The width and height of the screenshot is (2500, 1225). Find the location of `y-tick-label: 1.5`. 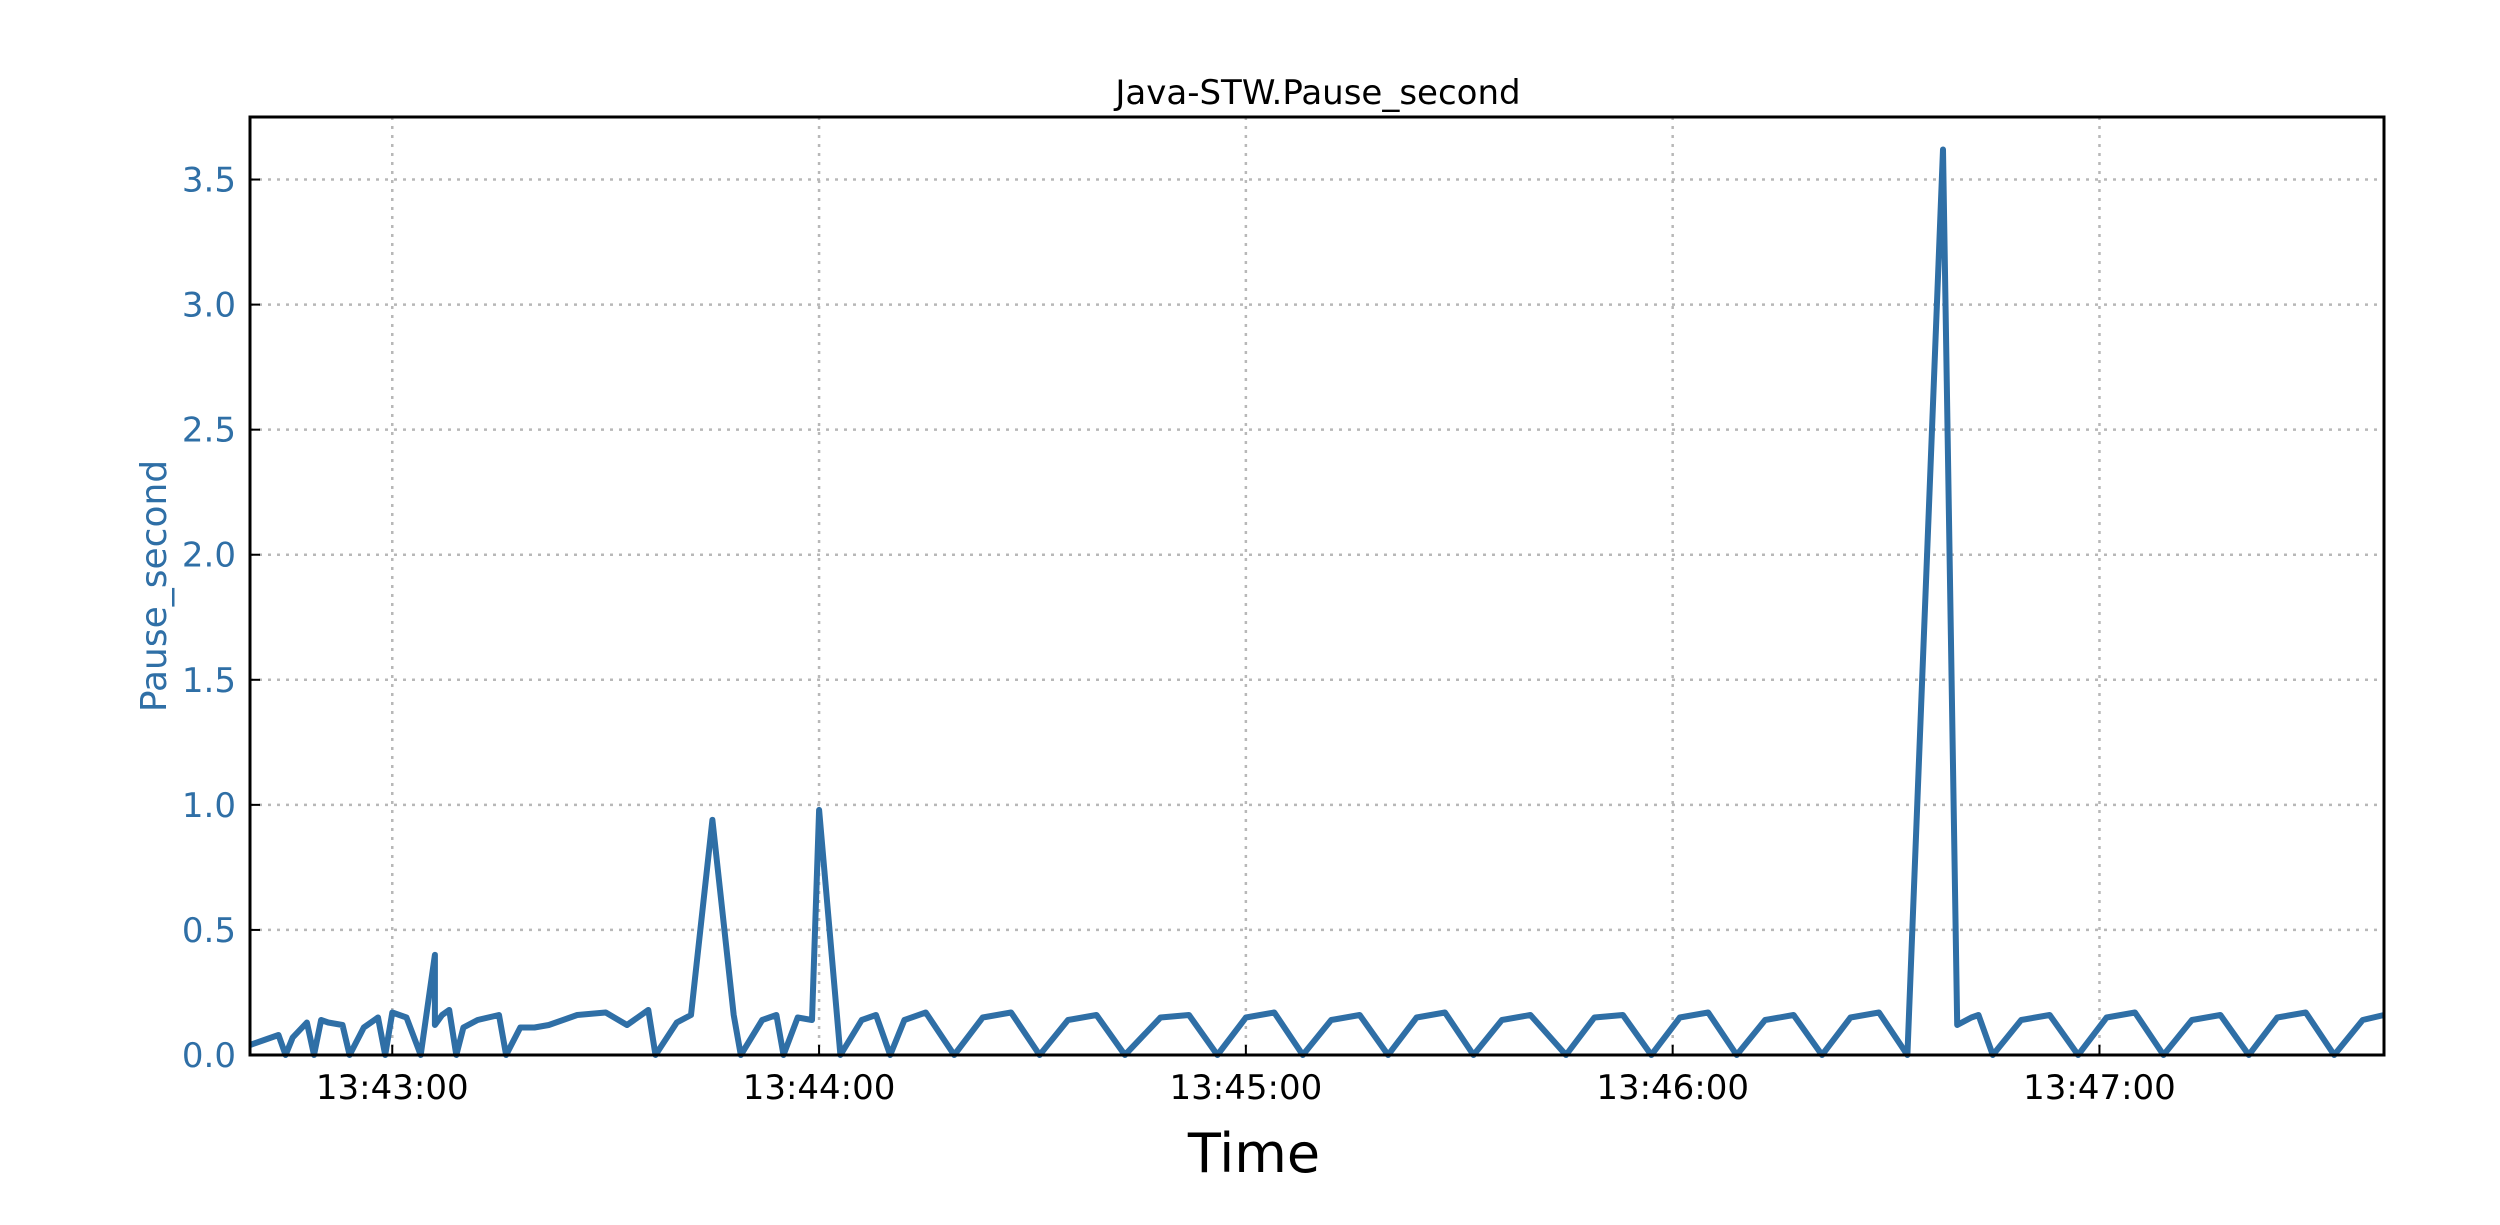

y-tick-label: 1.5 is located at coordinates (209, 681).